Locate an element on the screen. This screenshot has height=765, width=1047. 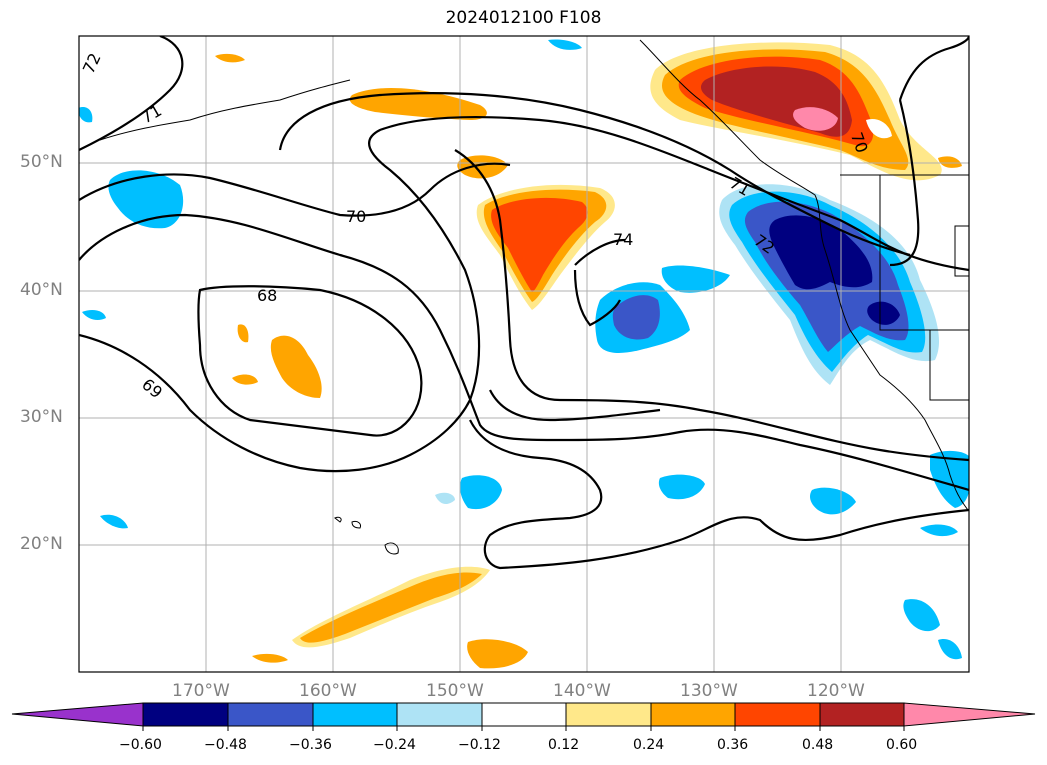
colorbar-tick: 0.24 is located at coordinates (649, 745).